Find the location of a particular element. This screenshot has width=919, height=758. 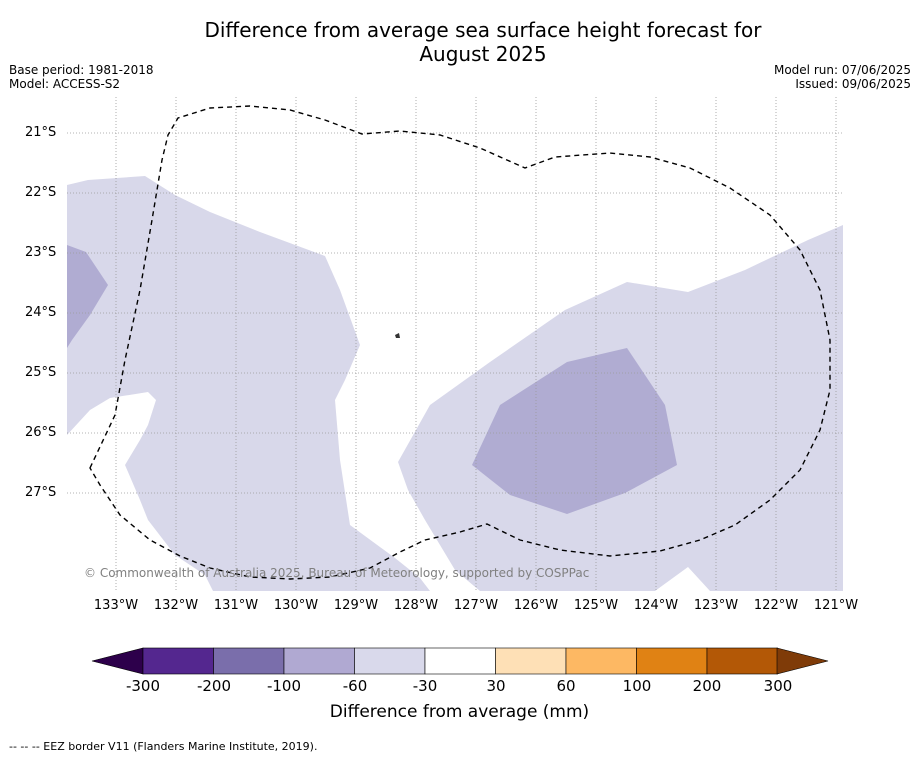

model-run-text: Model run: 07/06/2025 is located at coordinates (842, 70).